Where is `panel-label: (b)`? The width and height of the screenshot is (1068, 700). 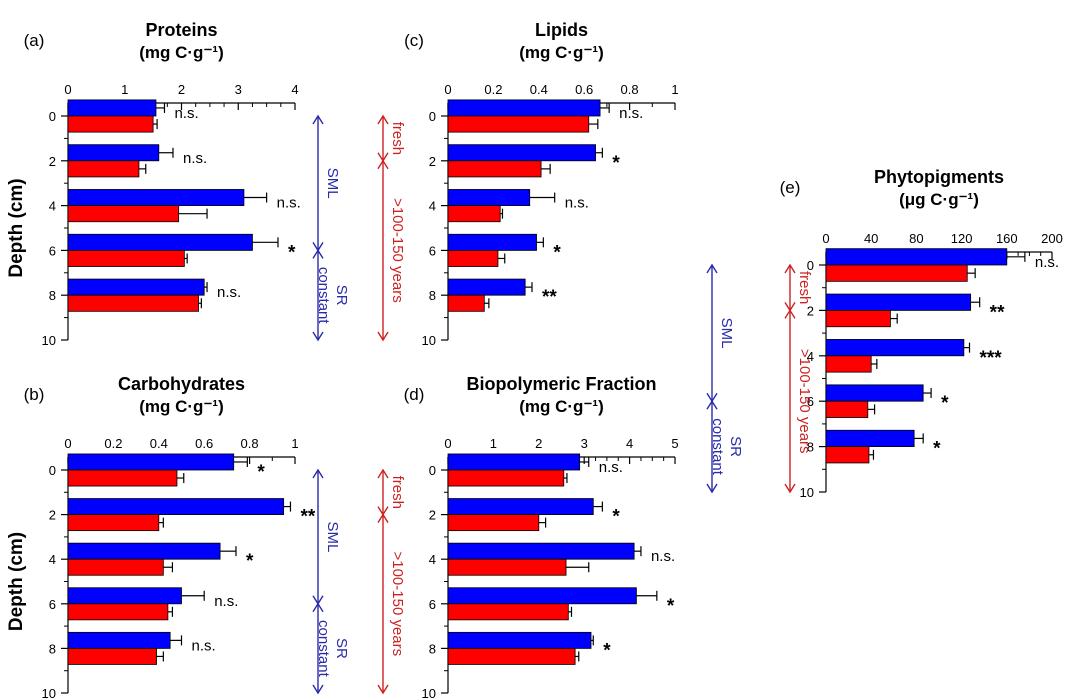
panel-label: (b) is located at coordinates (34, 394).